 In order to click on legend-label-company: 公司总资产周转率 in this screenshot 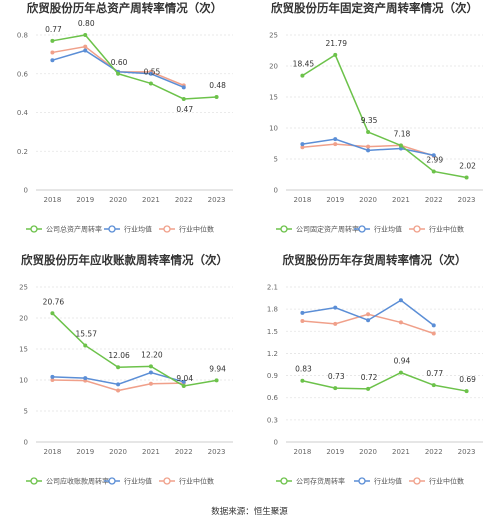, I will do `click(74, 229)`.